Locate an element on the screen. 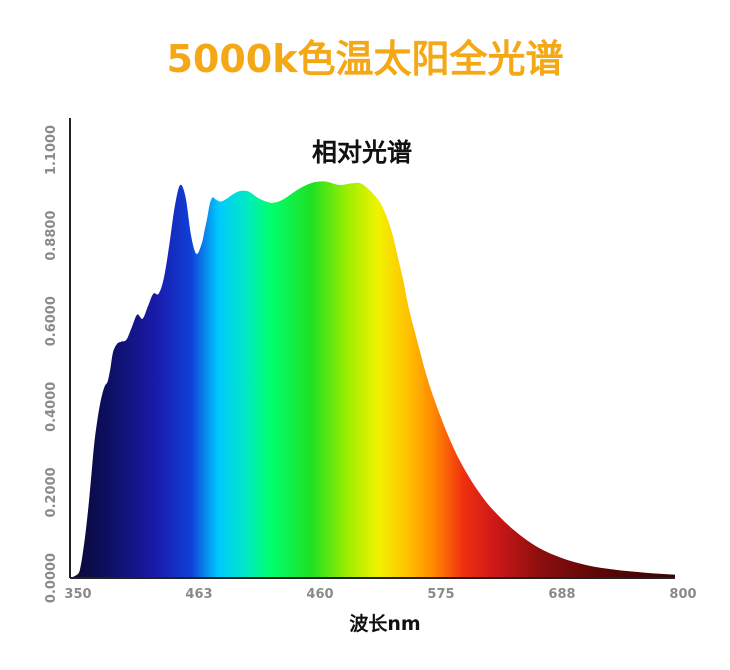  y-tick-label: 0.8800 is located at coordinates (51, 236).